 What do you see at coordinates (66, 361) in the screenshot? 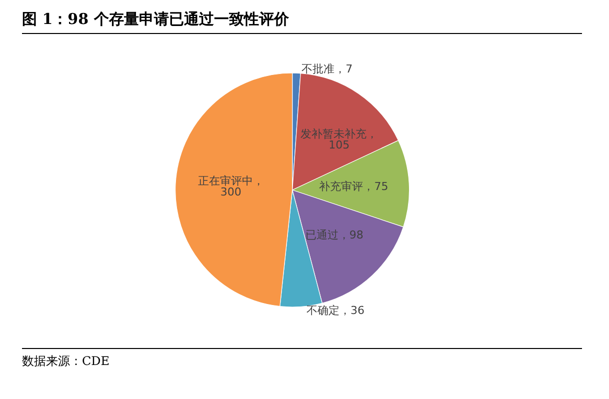
I see `source-note: 数据来源：CDE` at bounding box center [66, 361].